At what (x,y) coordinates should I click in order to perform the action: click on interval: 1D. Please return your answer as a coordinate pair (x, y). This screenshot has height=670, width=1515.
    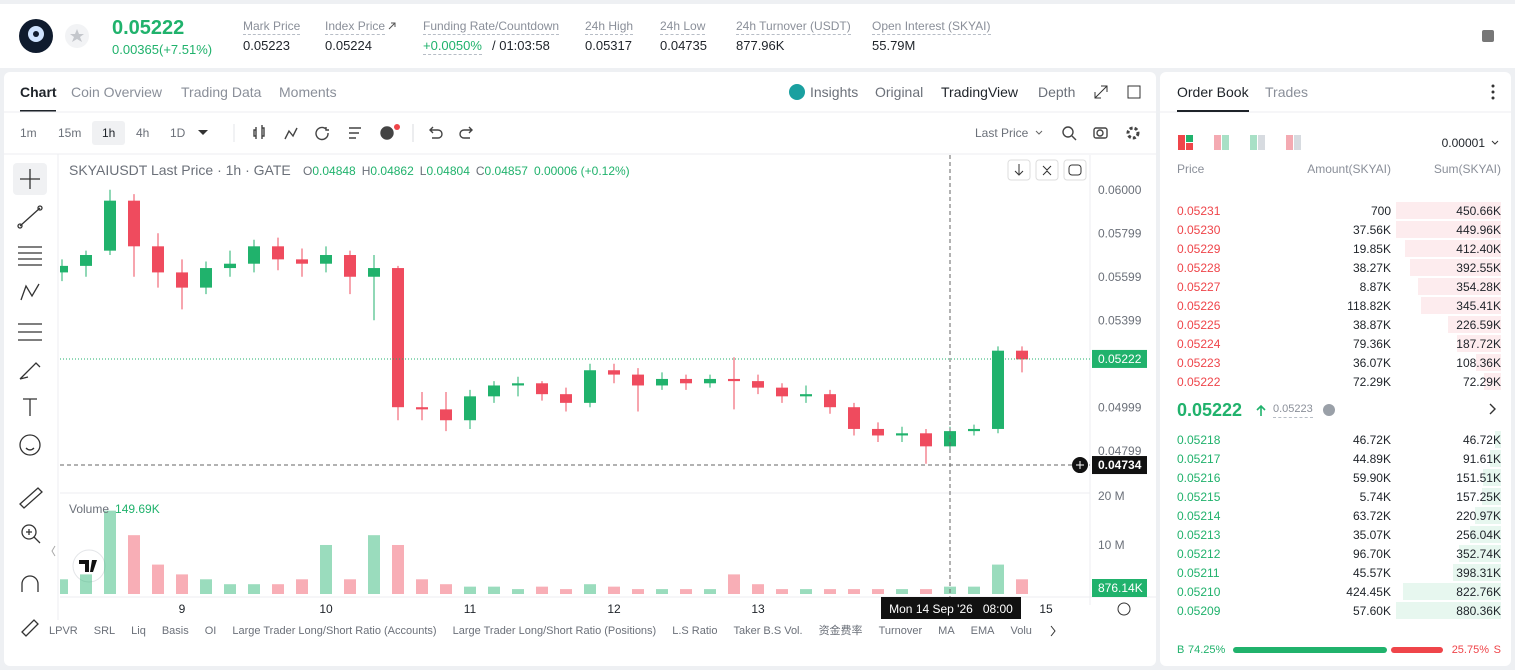
    Looking at the image, I should click on (178, 133).